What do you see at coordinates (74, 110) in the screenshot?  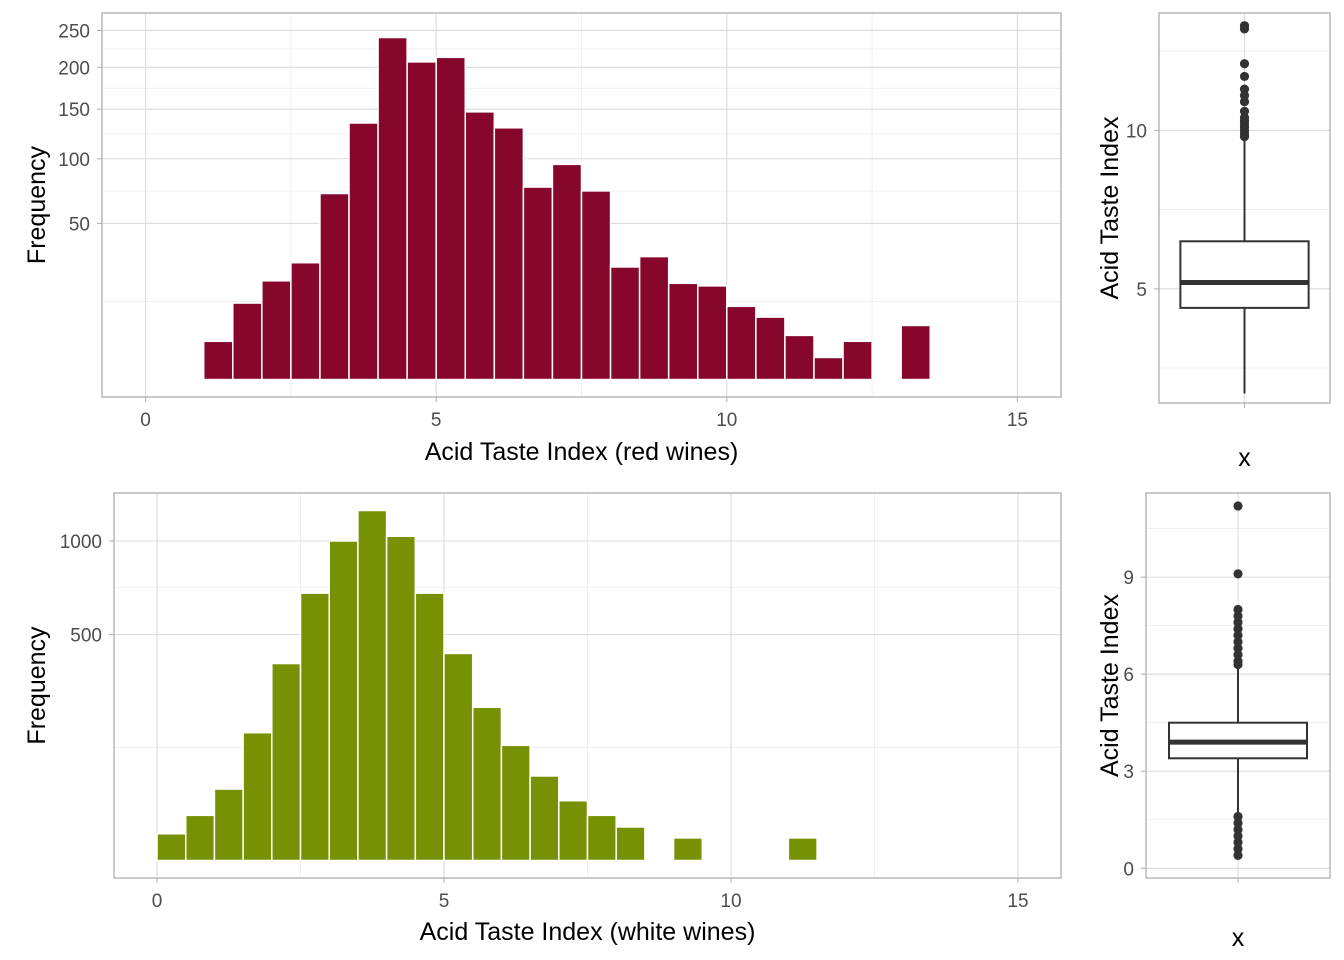 I see `y-tick-label: 150` at bounding box center [74, 110].